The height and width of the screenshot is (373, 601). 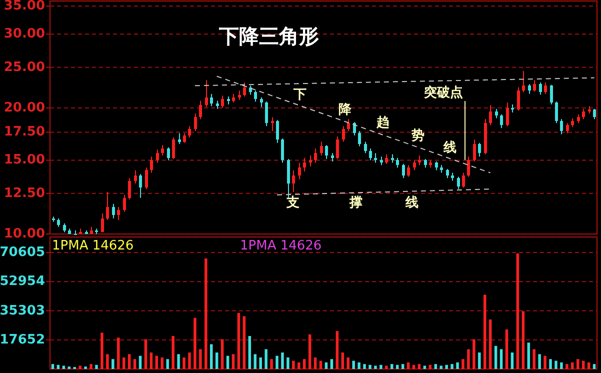 I want to click on y-tick-label: 15.00, so click(x=24, y=160).